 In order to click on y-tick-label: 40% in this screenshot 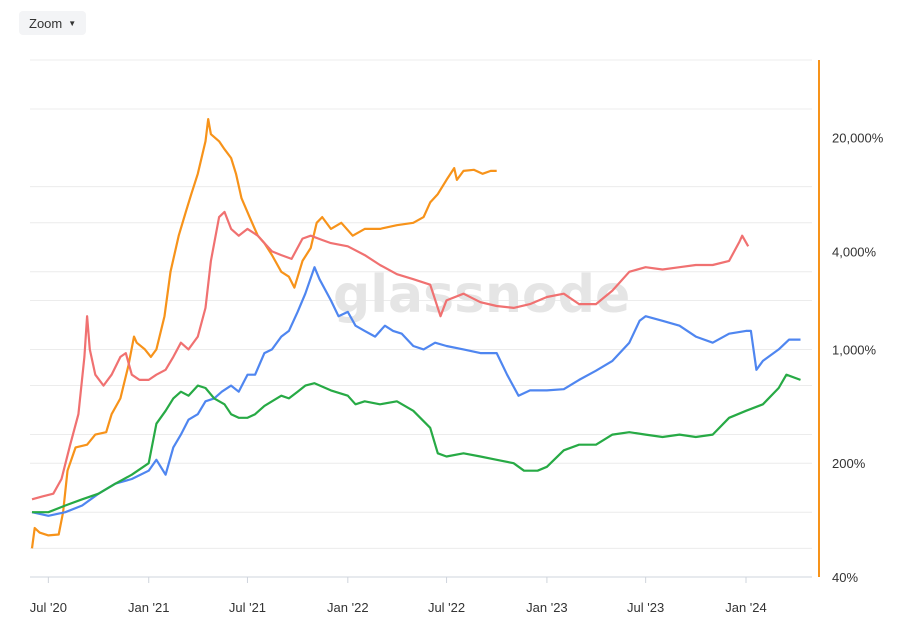, I will do `click(845, 577)`.